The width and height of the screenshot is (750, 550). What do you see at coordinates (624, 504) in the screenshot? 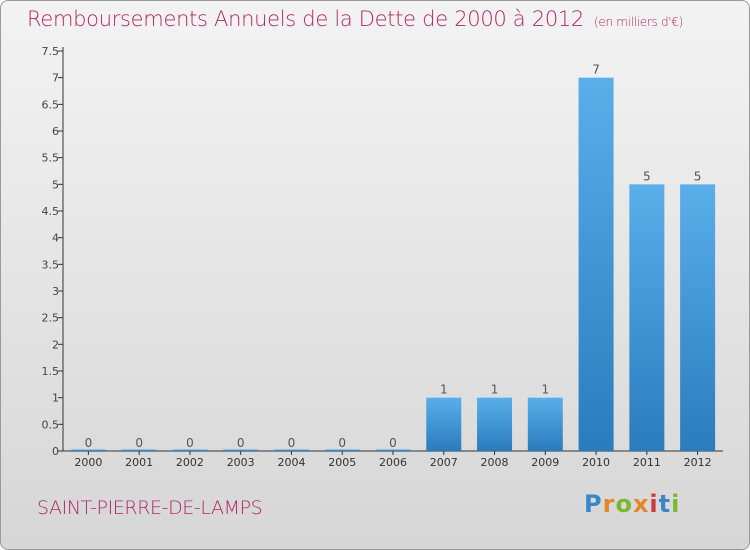
I see `logo-letter: o` at bounding box center [624, 504].